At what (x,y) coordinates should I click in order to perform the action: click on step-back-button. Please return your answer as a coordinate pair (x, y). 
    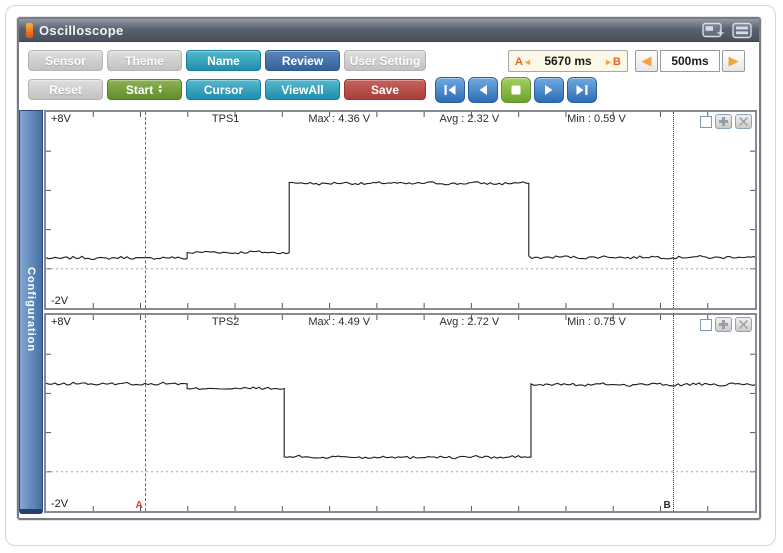
    Looking at the image, I should click on (483, 90).